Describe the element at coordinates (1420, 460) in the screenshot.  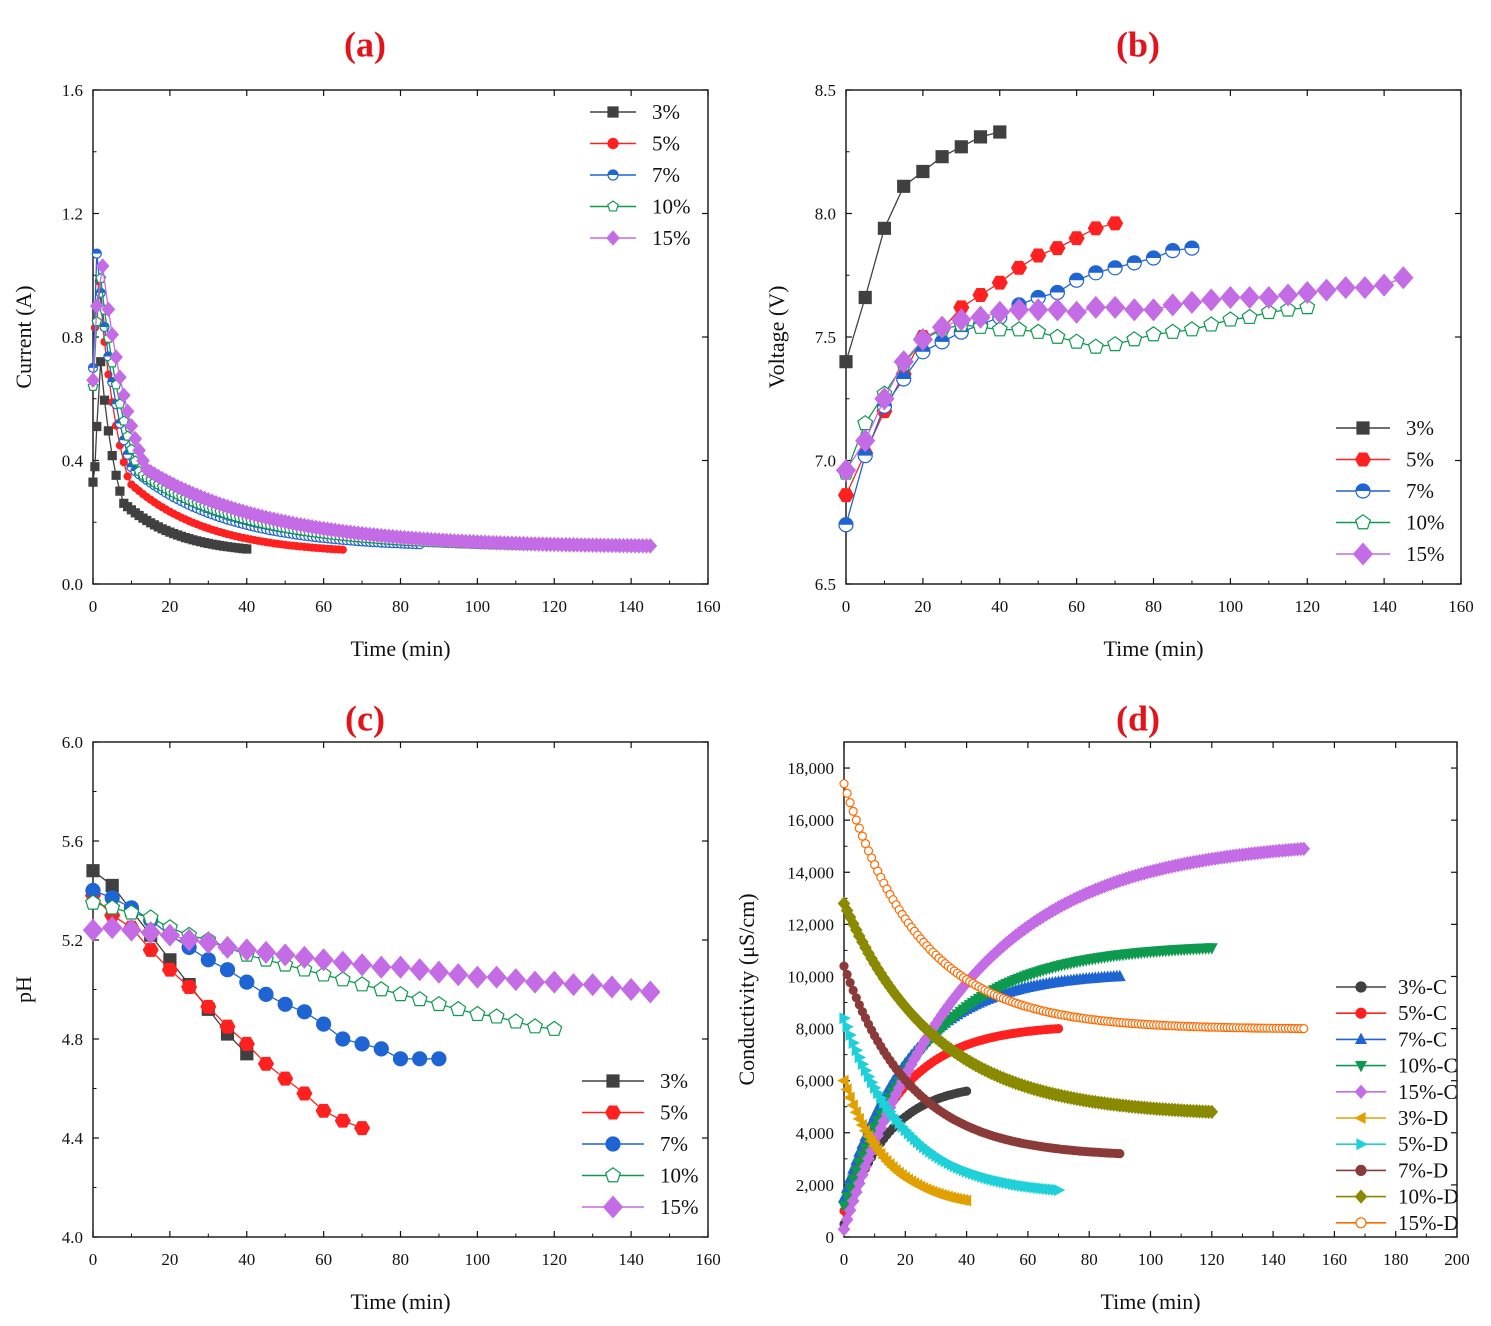
I see `legend-label: 5%` at that location.